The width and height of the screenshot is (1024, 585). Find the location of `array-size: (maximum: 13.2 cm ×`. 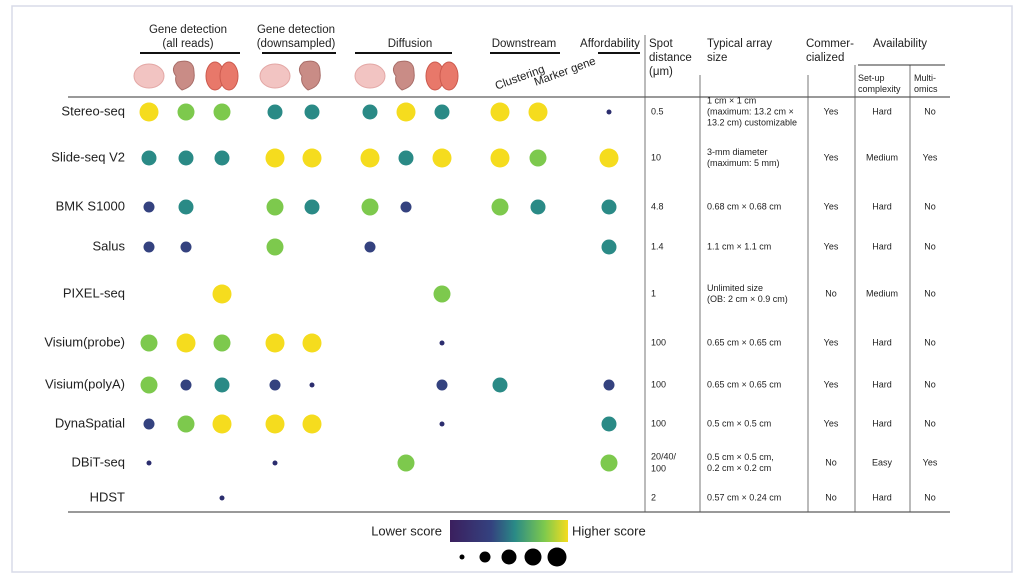

array-size: (maximum: 13.2 cm × is located at coordinates (750, 111).